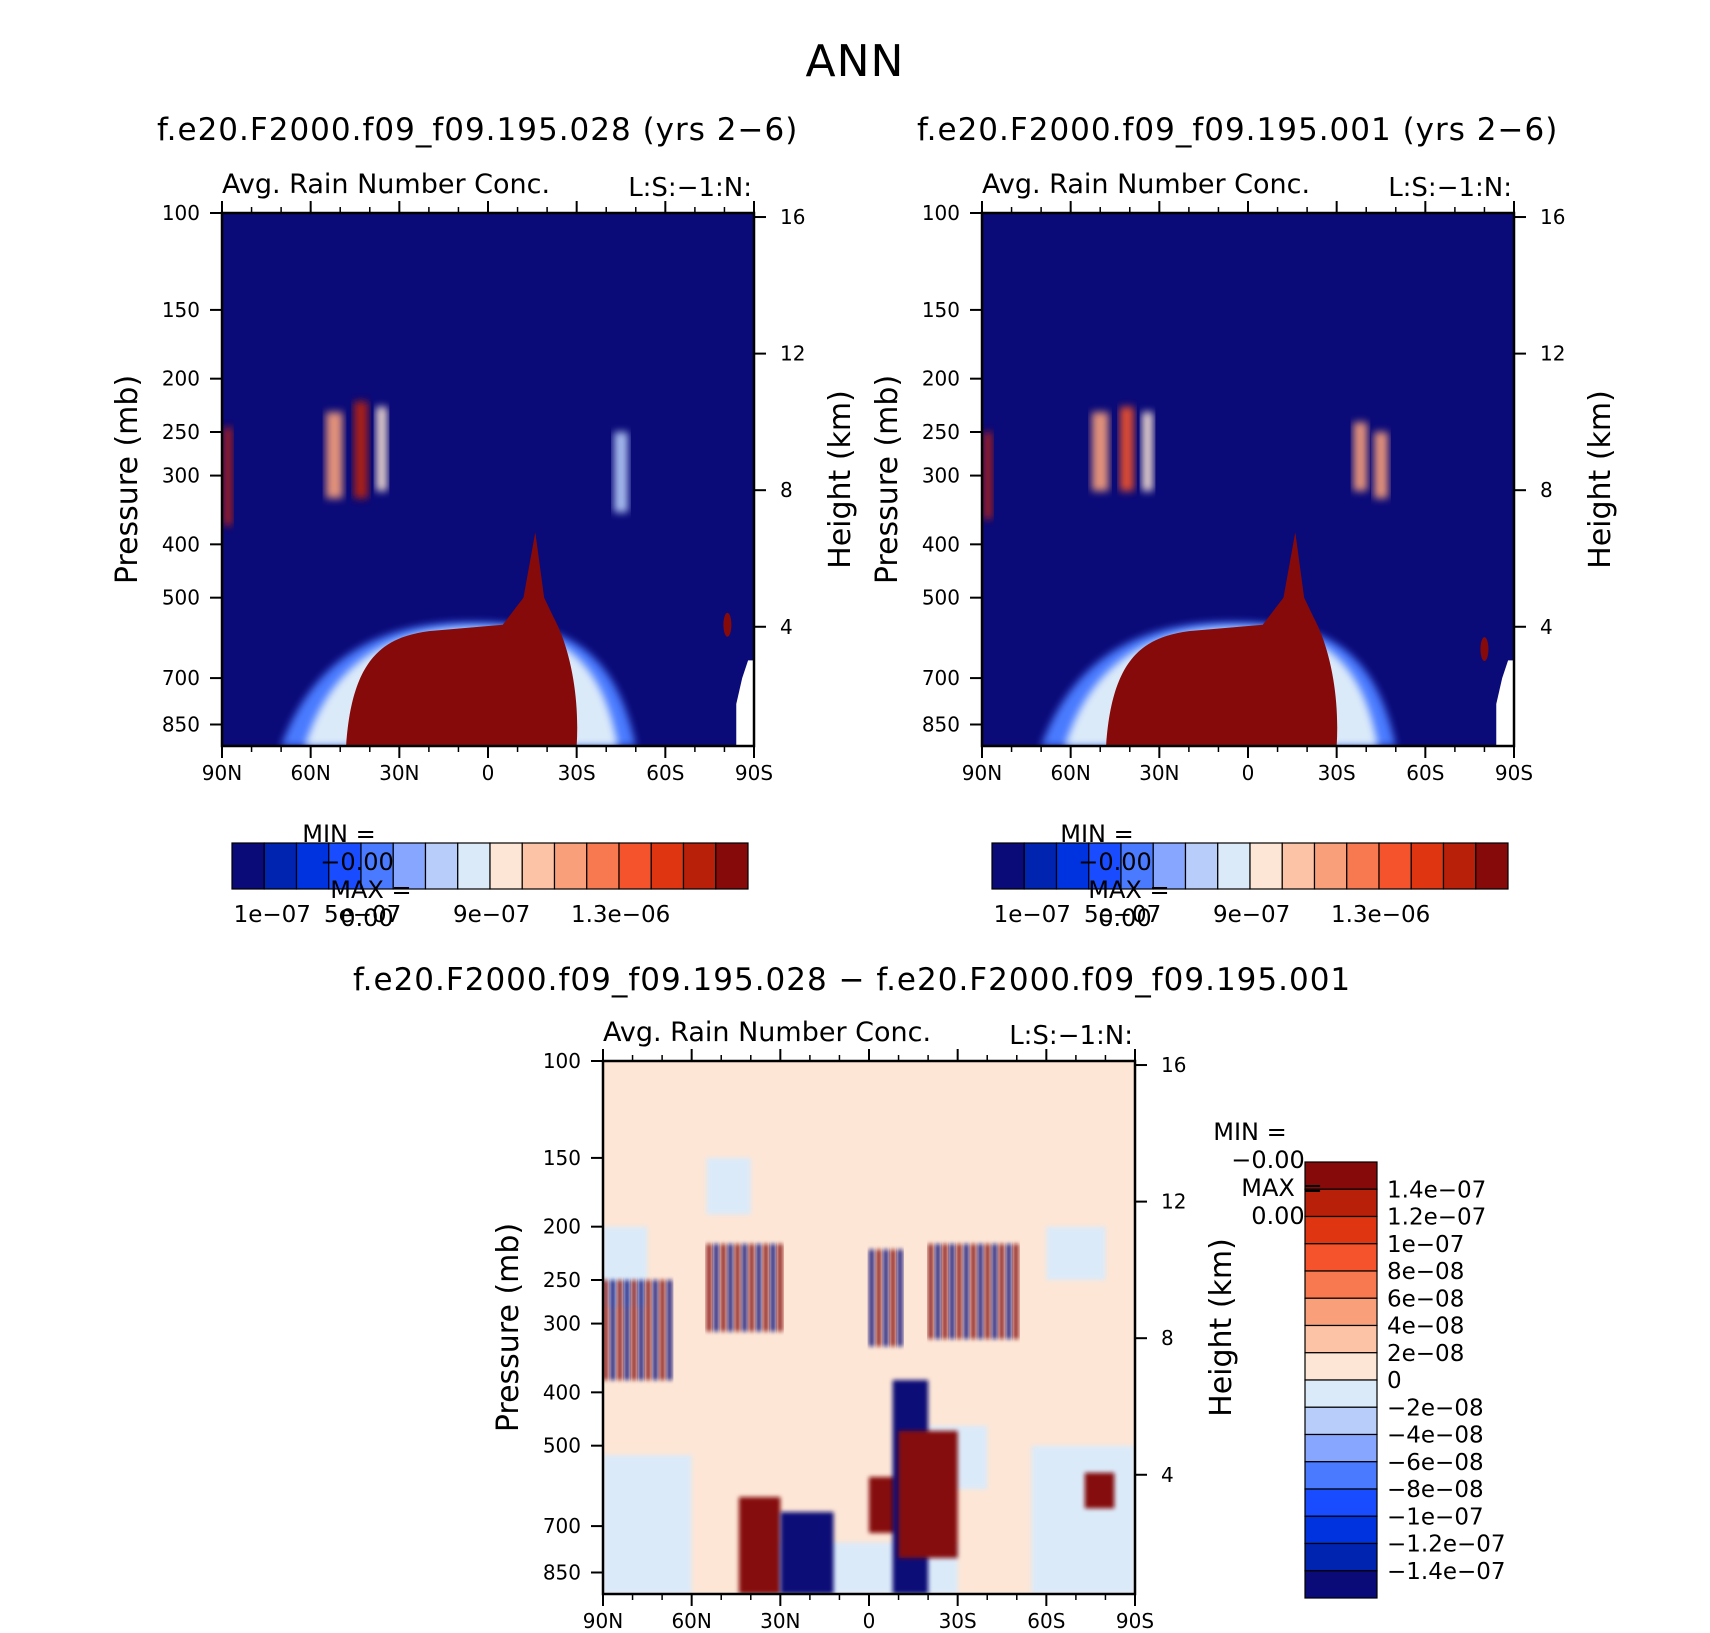 This screenshot has width=1710, height=1633. I want to click on panel-title-right: f.e20.F2000.f09_f09.195.001 (yrs 2−6), so click(1238, 130).